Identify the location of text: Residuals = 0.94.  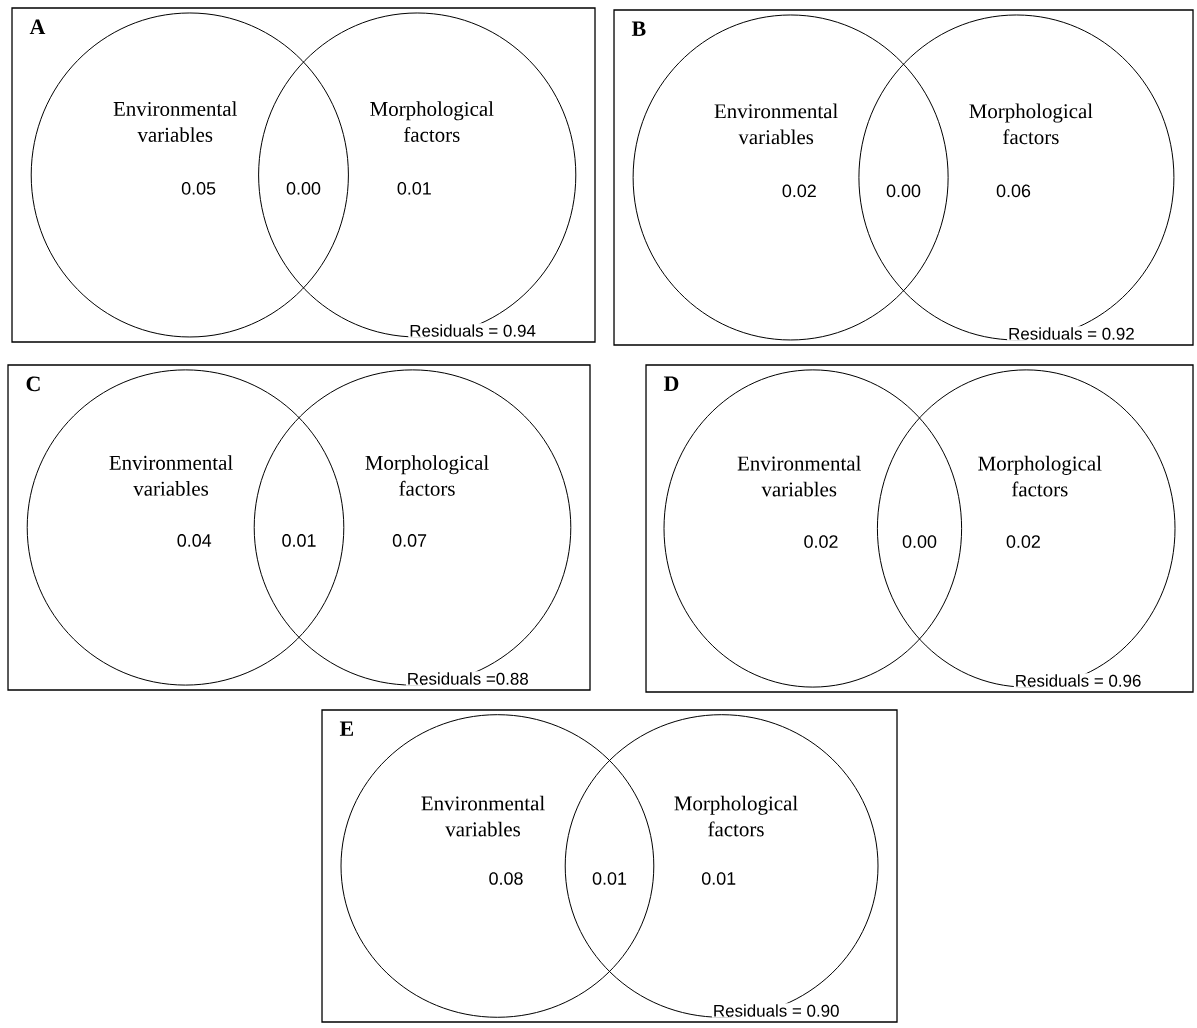
(473, 330).